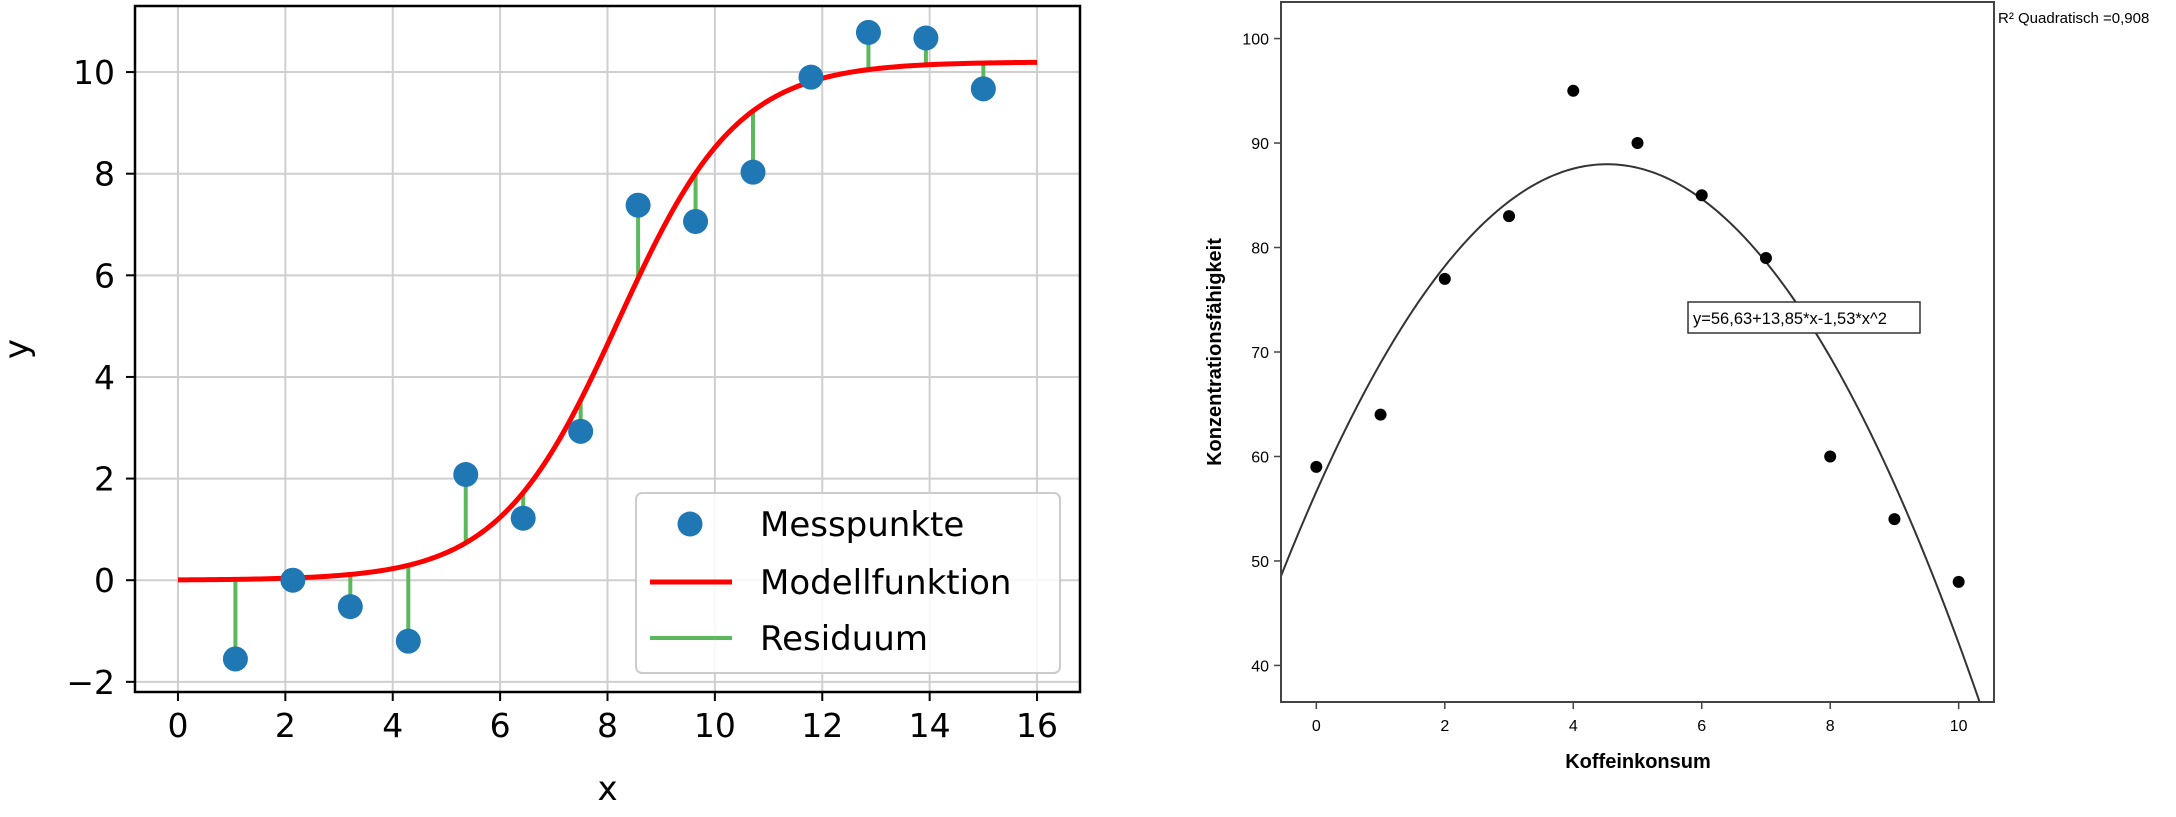 The width and height of the screenshot is (2176, 817). What do you see at coordinates (844, 639) in the screenshot?
I see `legend-label: Residuum` at bounding box center [844, 639].